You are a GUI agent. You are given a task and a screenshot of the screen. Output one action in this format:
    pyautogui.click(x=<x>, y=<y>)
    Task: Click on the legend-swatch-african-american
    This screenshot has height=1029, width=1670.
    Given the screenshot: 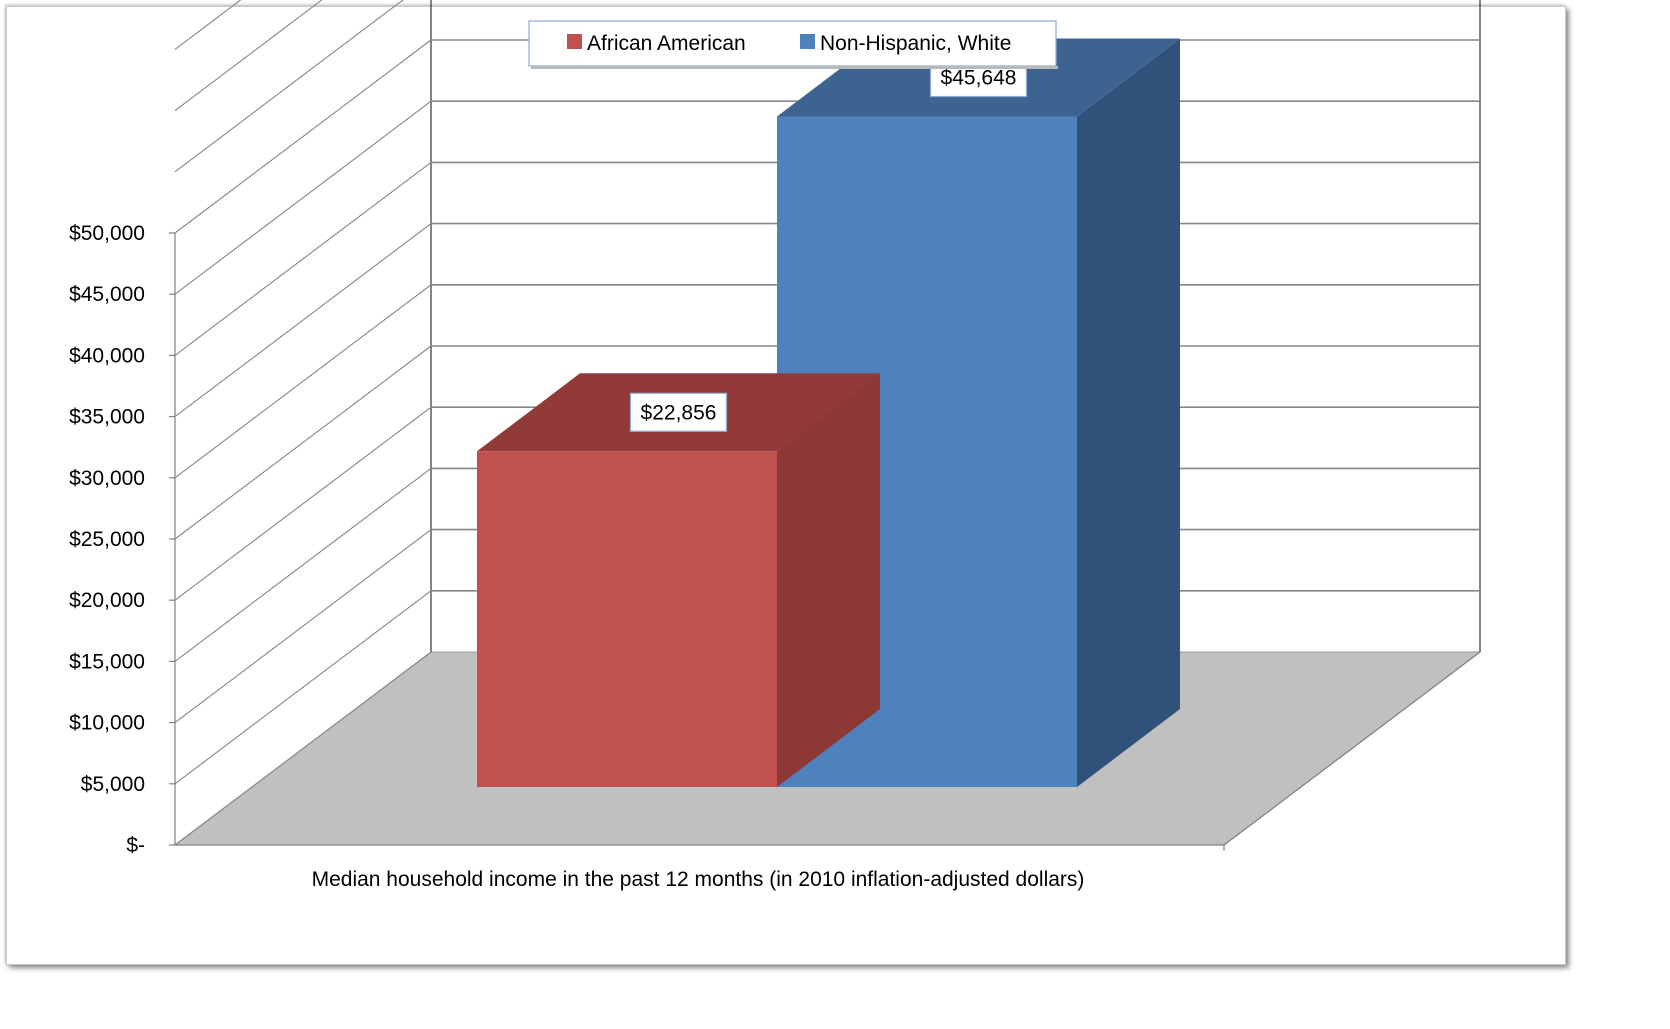 What is the action you would take?
    pyautogui.click(x=574, y=41)
    